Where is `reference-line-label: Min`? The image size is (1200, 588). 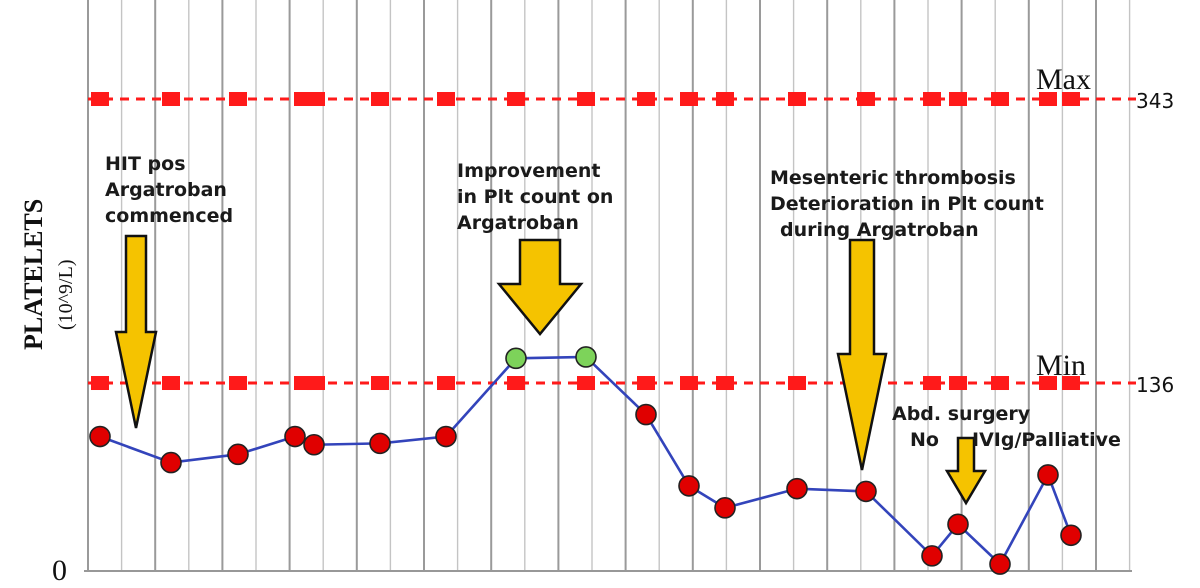 reference-line-label: Min is located at coordinates (1061, 365).